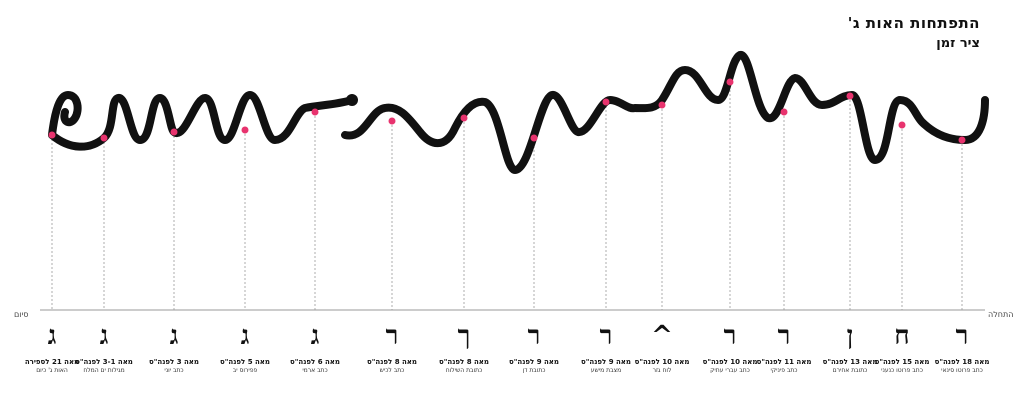 This screenshot has height=405, width=1024. Describe the element at coordinates (464, 370) in the screenshot. I see `stage-source: כתובת השילוח` at that location.